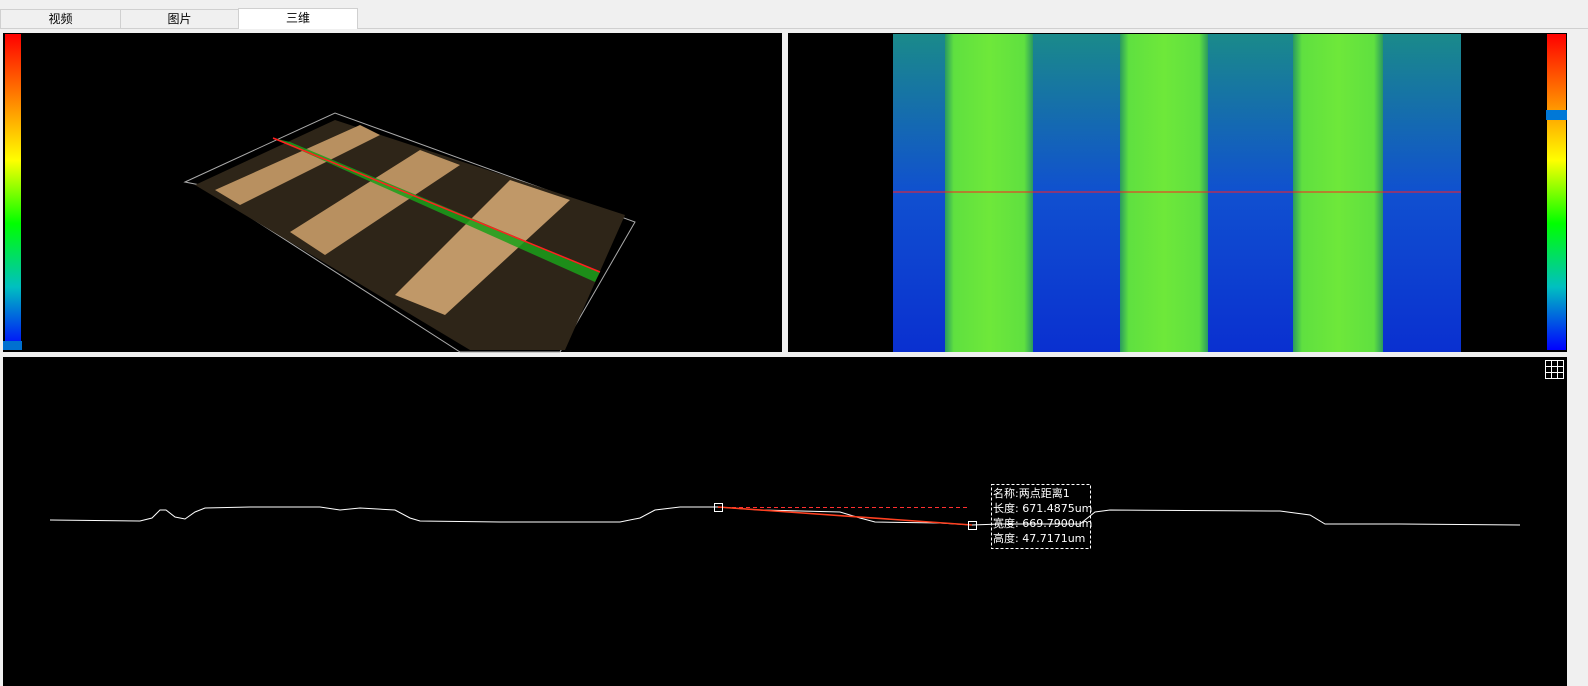 This screenshot has height=686, width=1588. I want to click on measure-label: 高度: 47.7171um, so click(1039, 538).